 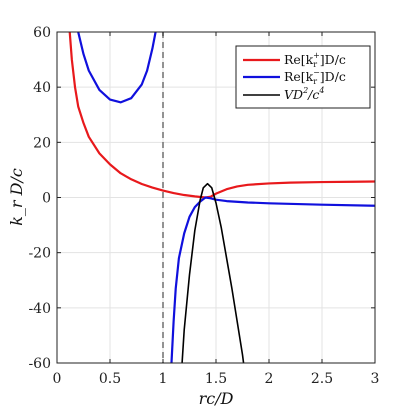 What do you see at coordinates (42, 88) in the screenshot?
I see `y-tick-label-1: 40` at bounding box center [42, 88].